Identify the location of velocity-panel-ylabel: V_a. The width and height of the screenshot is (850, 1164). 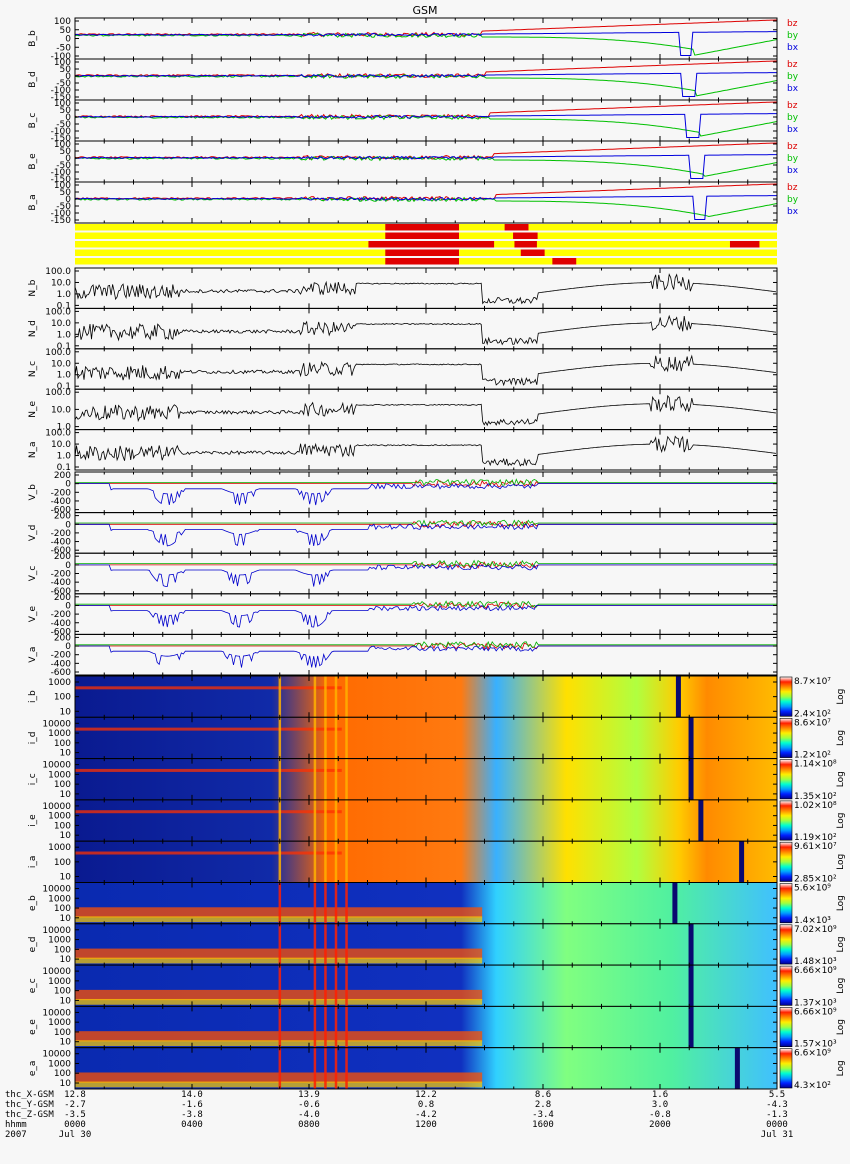
(33, 655).